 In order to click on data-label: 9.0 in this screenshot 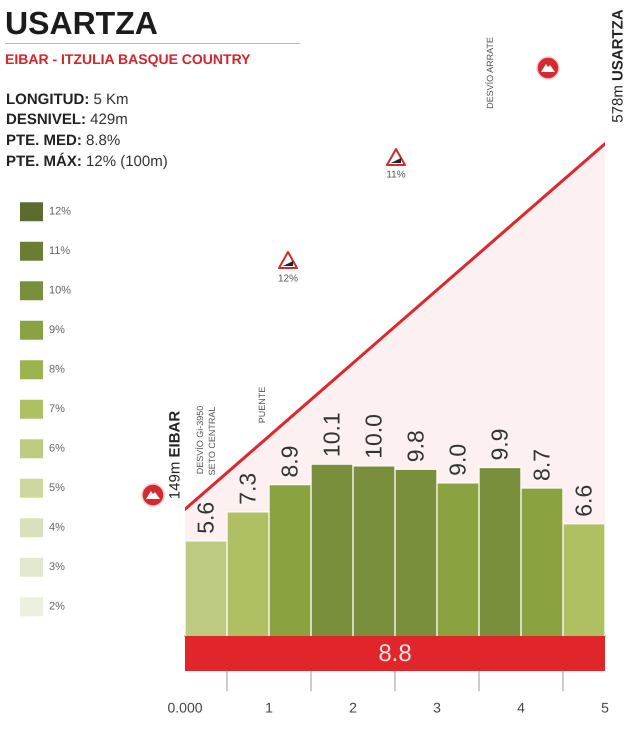, I will do `click(457, 460)`.